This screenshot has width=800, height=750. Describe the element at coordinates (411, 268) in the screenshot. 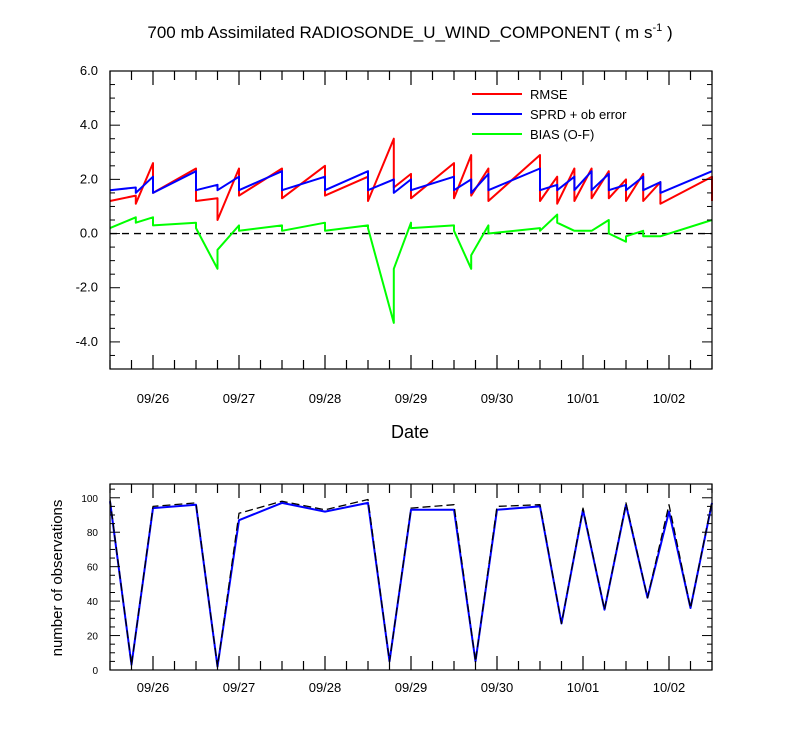

I see `top-series-2-line` at that location.